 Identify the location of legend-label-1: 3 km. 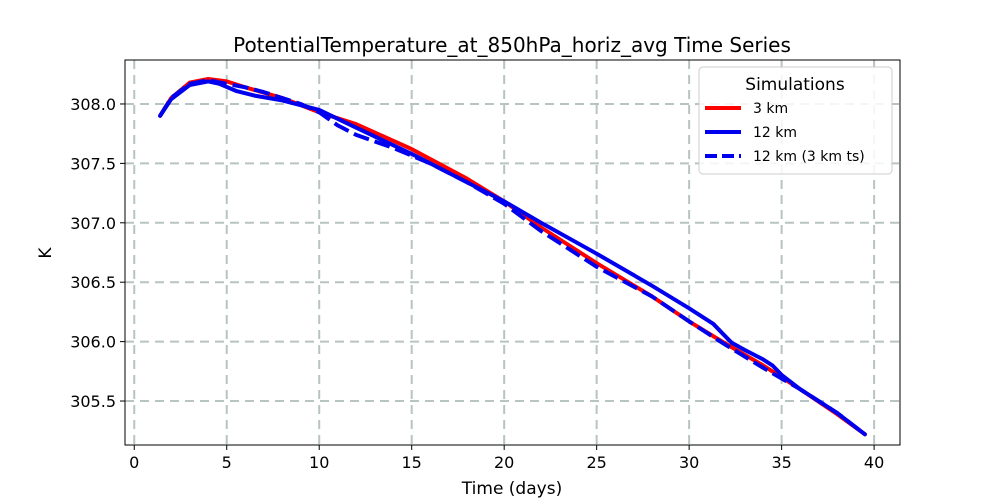
(770, 109).